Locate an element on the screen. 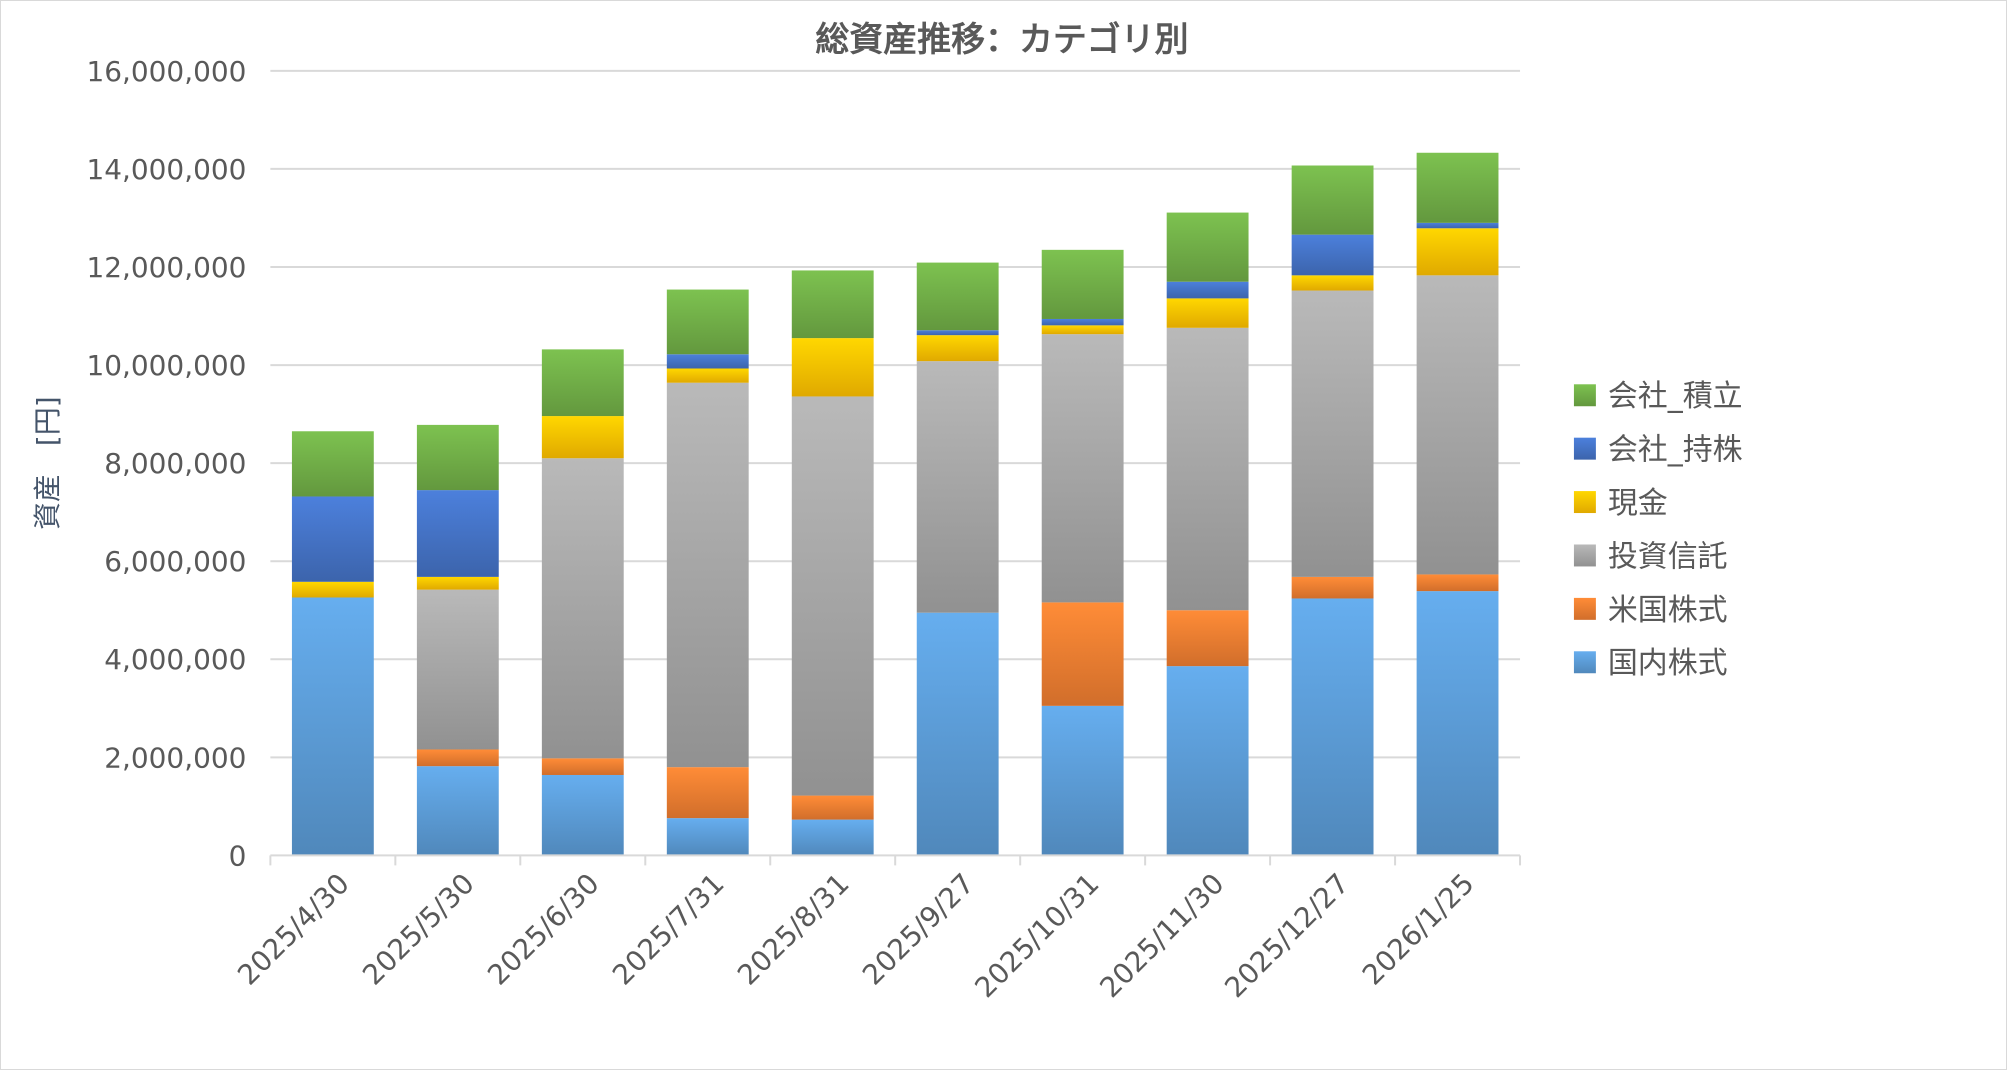 The width and height of the screenshot is (2007, 1070). x-axis is located at coordinates (895, 860).